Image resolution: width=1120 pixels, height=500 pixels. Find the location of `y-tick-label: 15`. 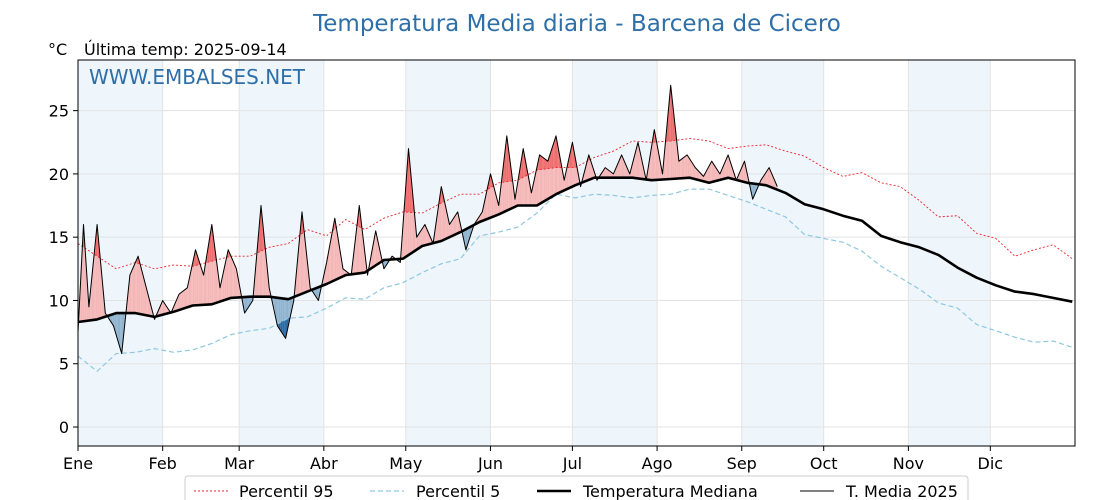

y-tick-label: 15 is located at coordinates (59, 237).